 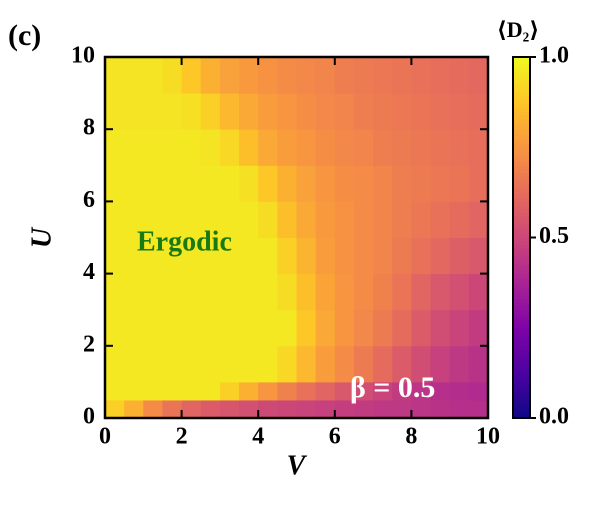 What do you see at coordinates (540, 236) in the screenshot?
I see `colorbar: 0.0 0.5 1.0` at bounding box center [540, 236].